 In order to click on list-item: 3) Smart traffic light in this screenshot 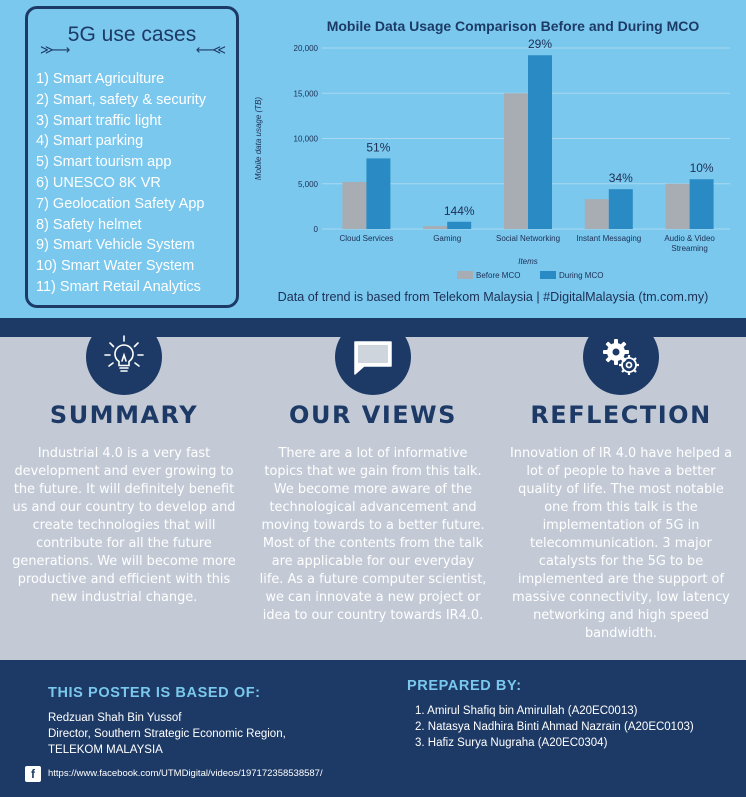, I will do `click(99, 120)`.